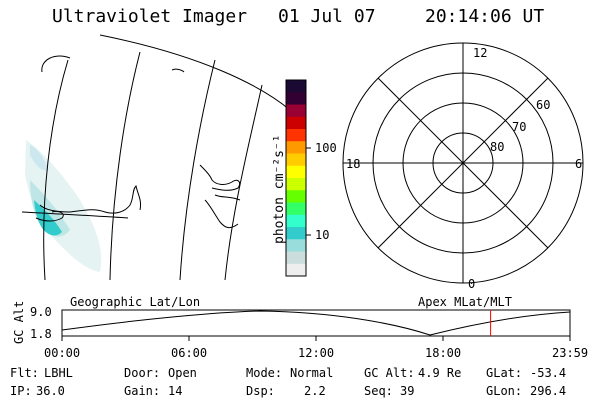 This screenshot has height=400, width=600. Describe the element at coordinates (316, 338) in the screenshot. I see `timeline-ticks` at that location.